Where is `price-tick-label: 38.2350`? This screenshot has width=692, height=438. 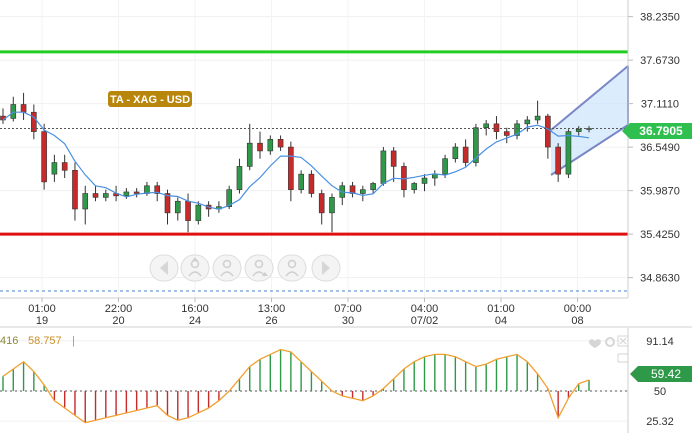 price-tick-label: 38.2350 is located at coordinates (660, 18).